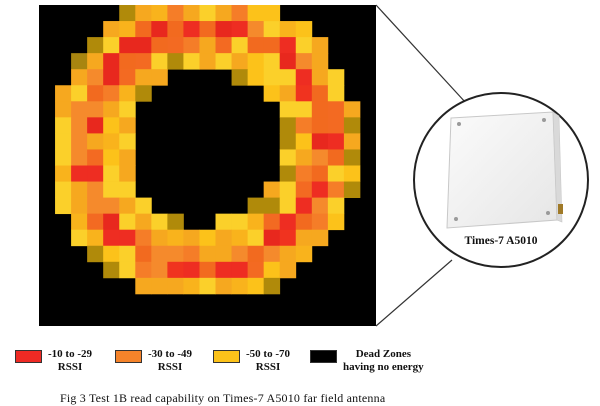 The height and width of the screenshot is (406, 600). What do you see at coordinates (414, 293) in the screenshot?
I see `callout-line-bottom` at bounding box center [414, 293].